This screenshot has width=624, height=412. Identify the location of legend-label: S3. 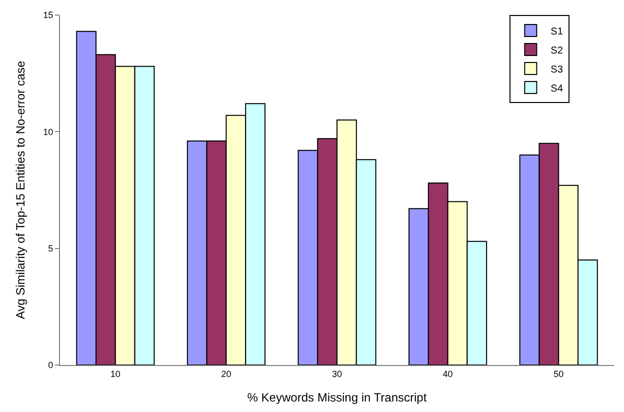
(557, 70).